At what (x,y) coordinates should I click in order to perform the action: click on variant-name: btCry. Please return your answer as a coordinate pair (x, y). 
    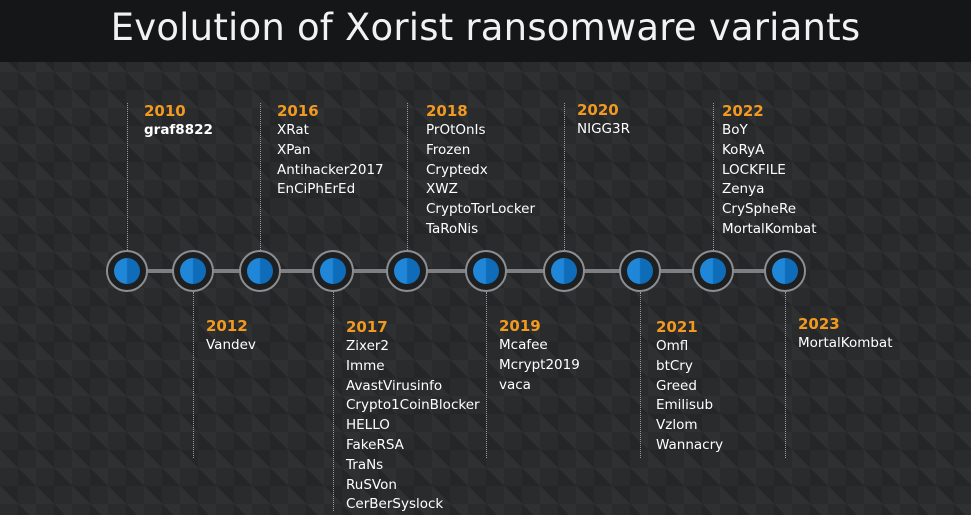
    Looking at the image, I should click on (674, 365).